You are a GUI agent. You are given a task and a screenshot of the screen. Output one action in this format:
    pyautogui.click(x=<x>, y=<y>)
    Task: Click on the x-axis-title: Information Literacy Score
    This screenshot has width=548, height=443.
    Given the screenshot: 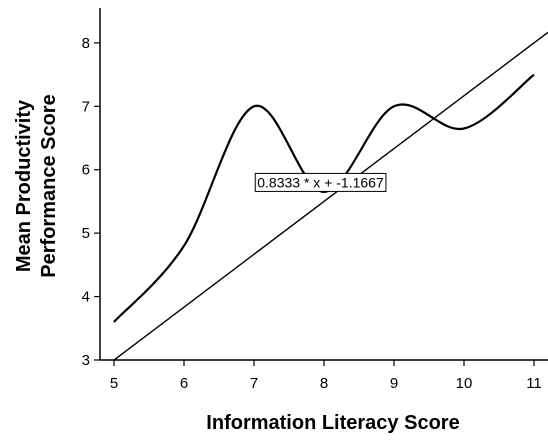 What is the action you would take?
    pyautogui.click(x=332, y=423)
    